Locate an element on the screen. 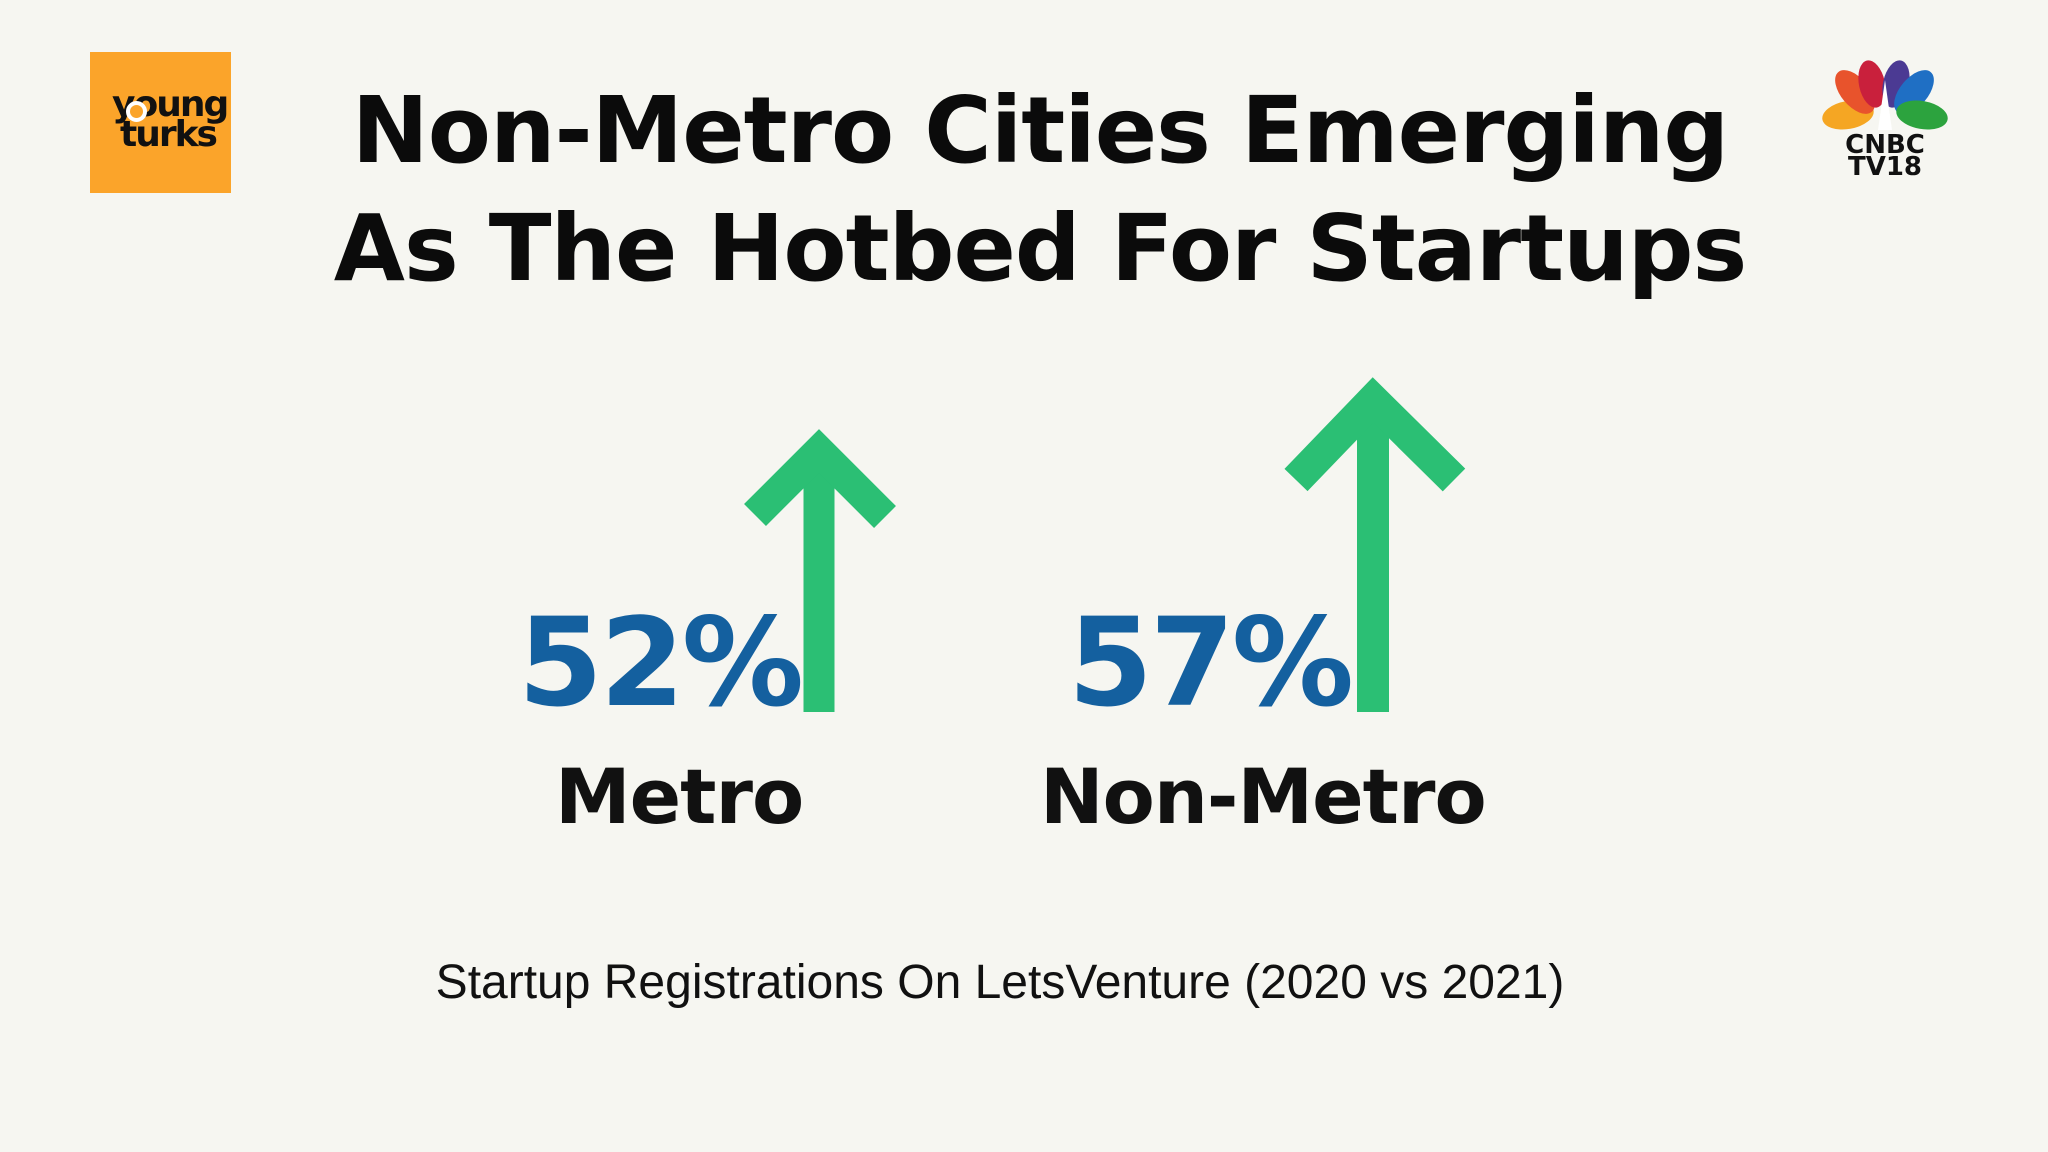 This screenshot has width=2048, height=1152. non-metro-percent: 57% is located at coordinates (1211, 663).